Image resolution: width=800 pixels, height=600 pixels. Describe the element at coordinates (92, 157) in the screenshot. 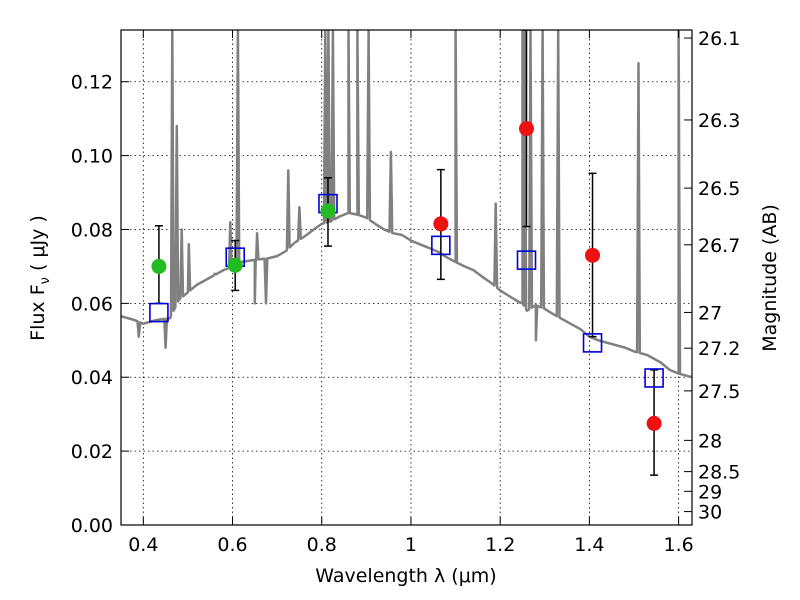

I see `y-tick-label: 0.10` at that location.